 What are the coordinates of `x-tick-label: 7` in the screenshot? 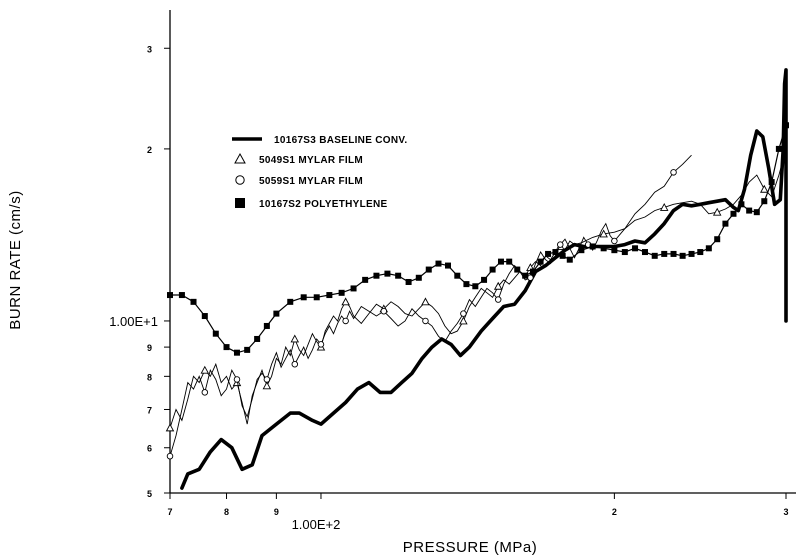 It's located at (169, 512).